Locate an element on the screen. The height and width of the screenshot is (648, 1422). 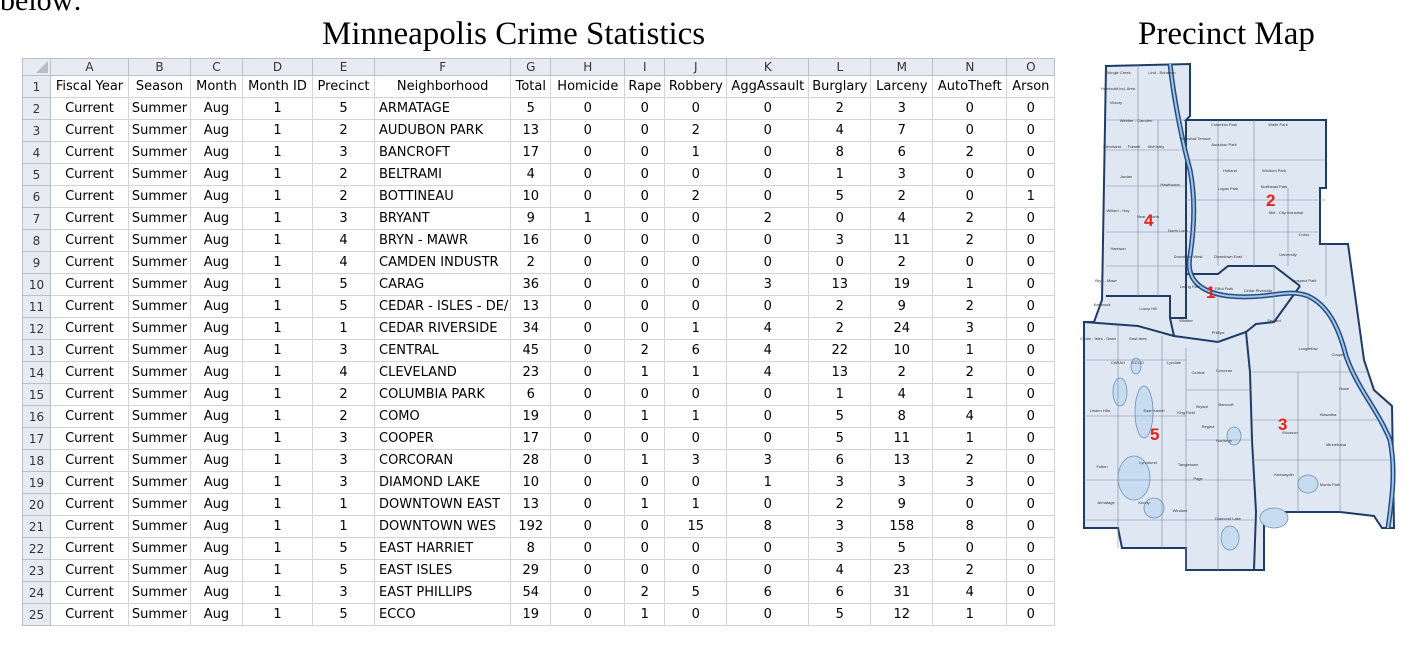
table-cell: AUDUBON PARK is located at coordinates (442, 130).